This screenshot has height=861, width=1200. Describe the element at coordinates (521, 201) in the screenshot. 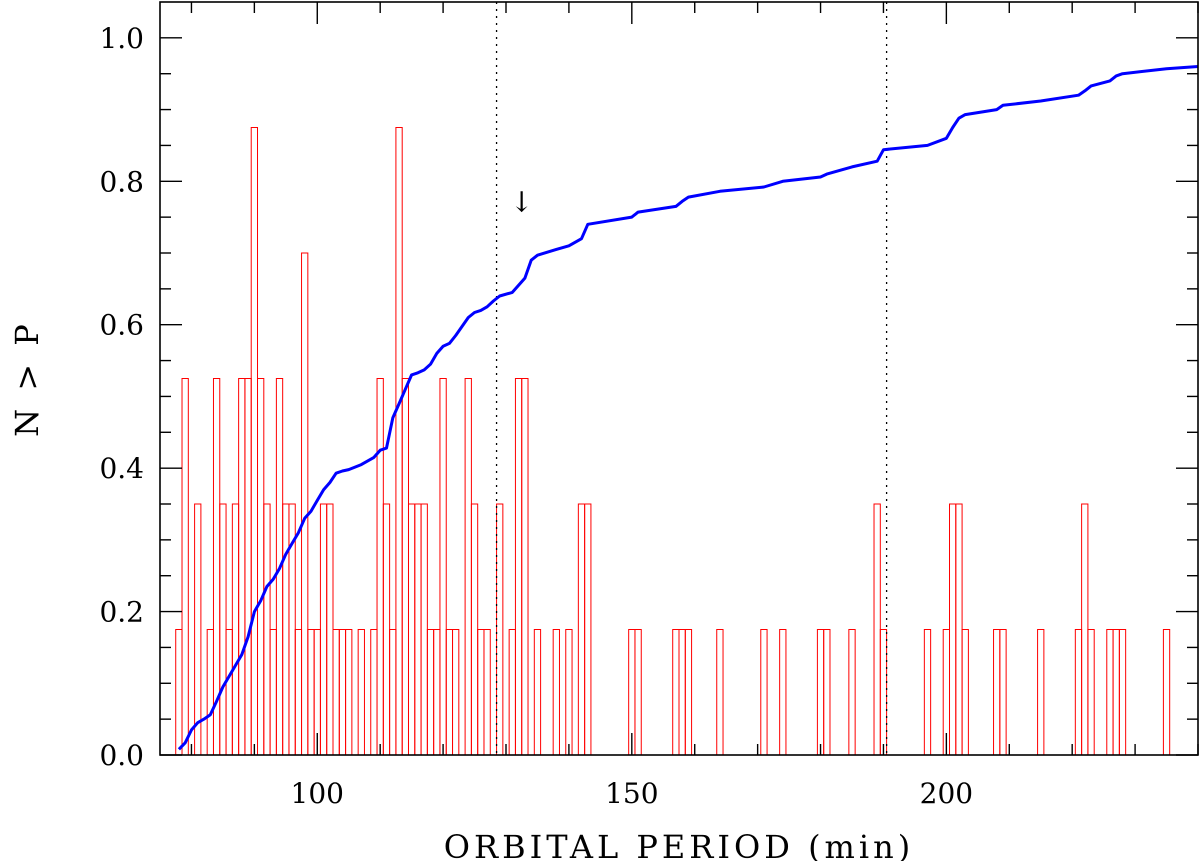

I see `annotation-arrow: ↓` at that location.